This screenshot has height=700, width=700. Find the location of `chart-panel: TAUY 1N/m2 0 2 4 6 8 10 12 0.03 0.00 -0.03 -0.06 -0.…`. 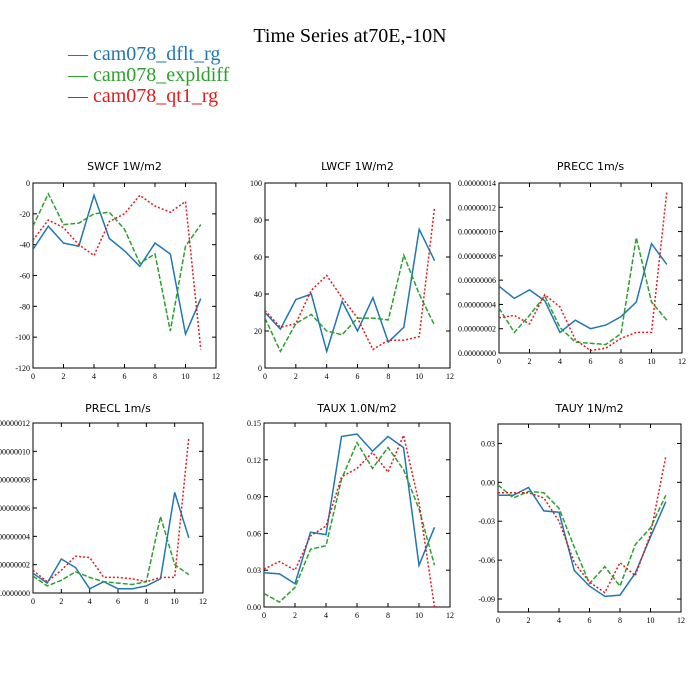

chart-panel: TAUY 1N/m2 0 2 4 6 8 10 12 0.03 0.00 -0.03 -0.06 -0.… is located at coordinates (581, 513).